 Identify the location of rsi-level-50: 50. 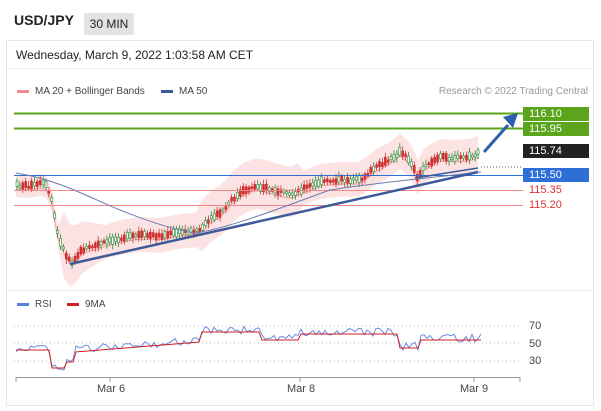
(535, 344).